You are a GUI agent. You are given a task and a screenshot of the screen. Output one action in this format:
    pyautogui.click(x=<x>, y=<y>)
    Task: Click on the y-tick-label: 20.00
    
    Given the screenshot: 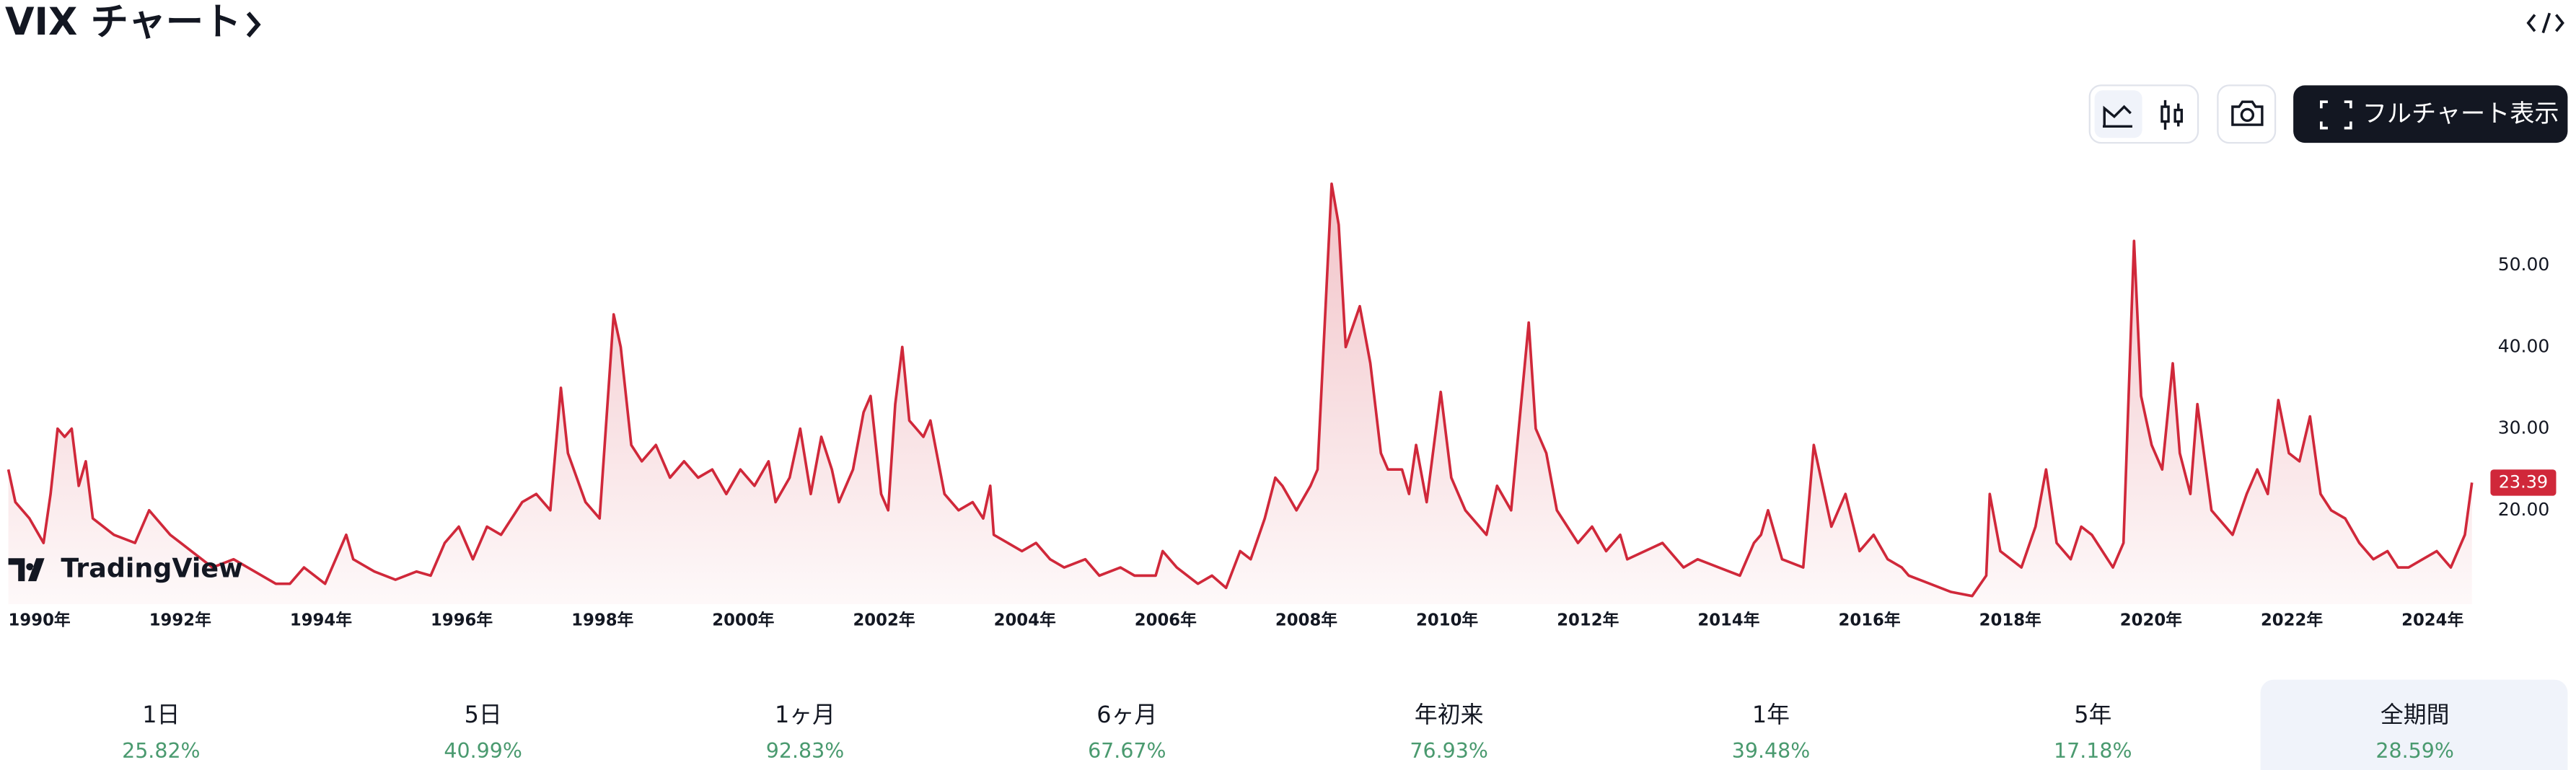 What is the action you would take?
    pyautogui.click(x=2524, y=509)
    